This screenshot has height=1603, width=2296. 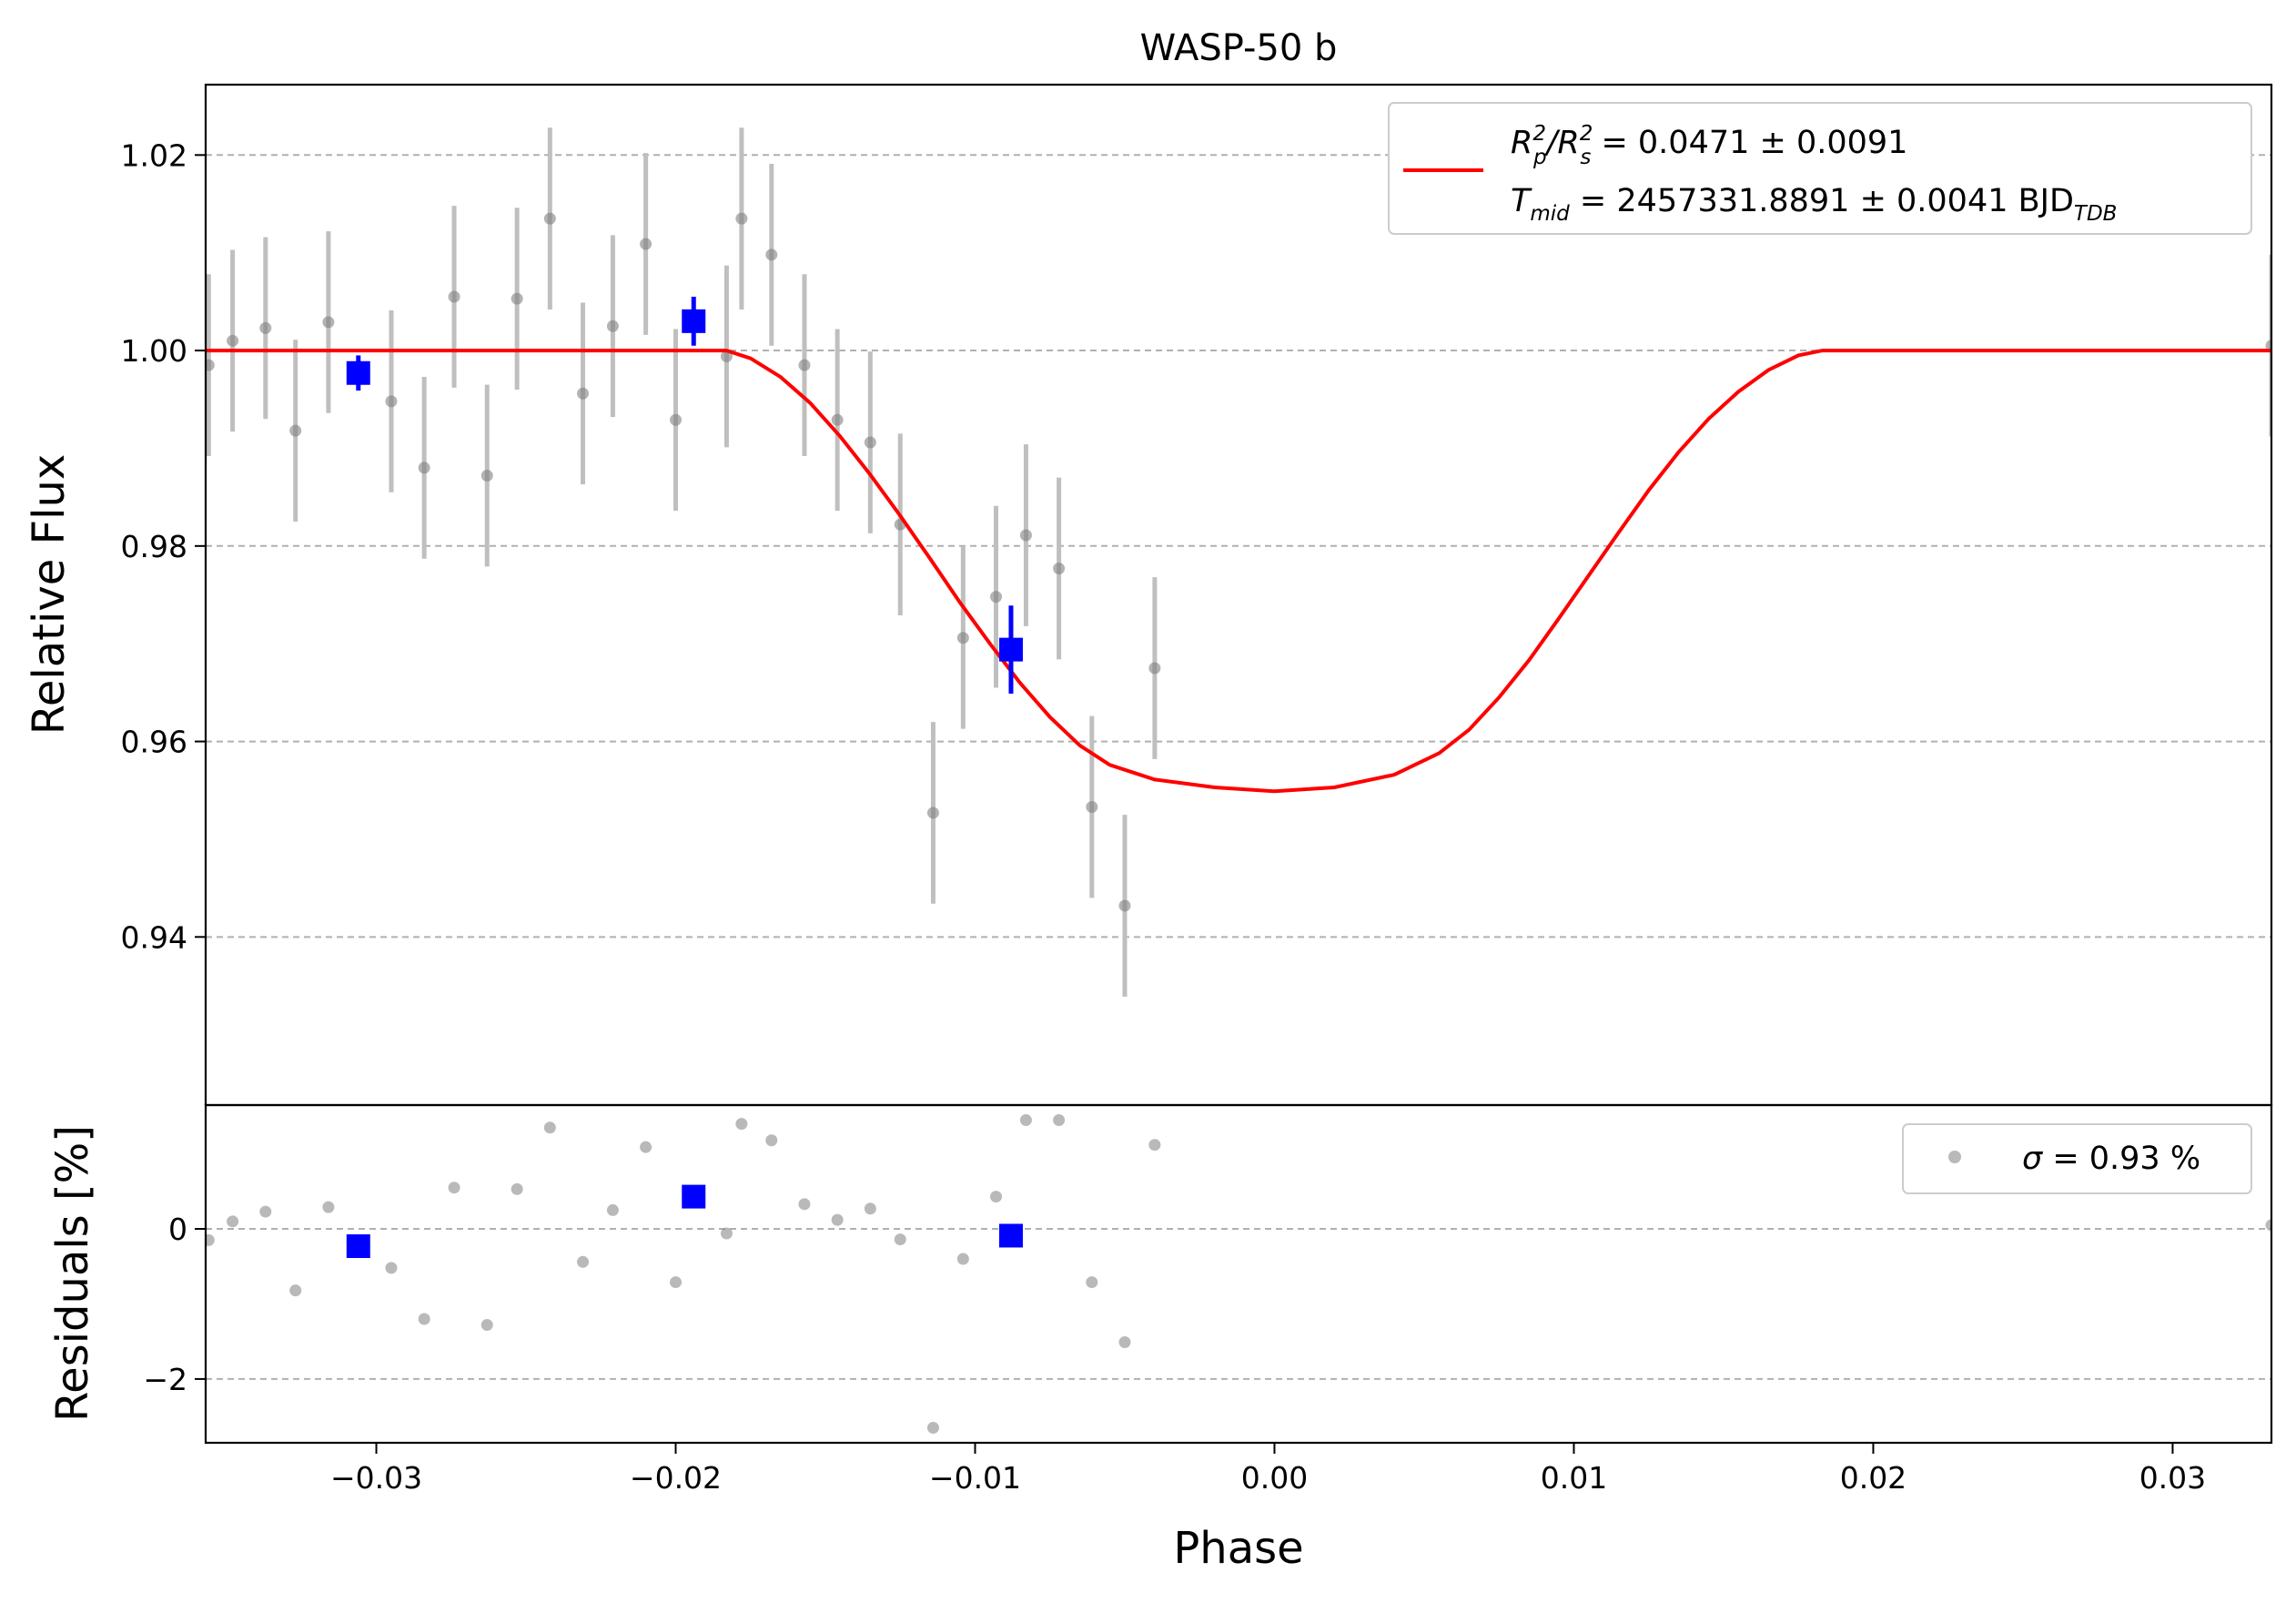 What do you see at coordinates (1239, 48) in the screenshot?
I see `chart-title: WASP-50 b` at bounding box center [1239, 48].